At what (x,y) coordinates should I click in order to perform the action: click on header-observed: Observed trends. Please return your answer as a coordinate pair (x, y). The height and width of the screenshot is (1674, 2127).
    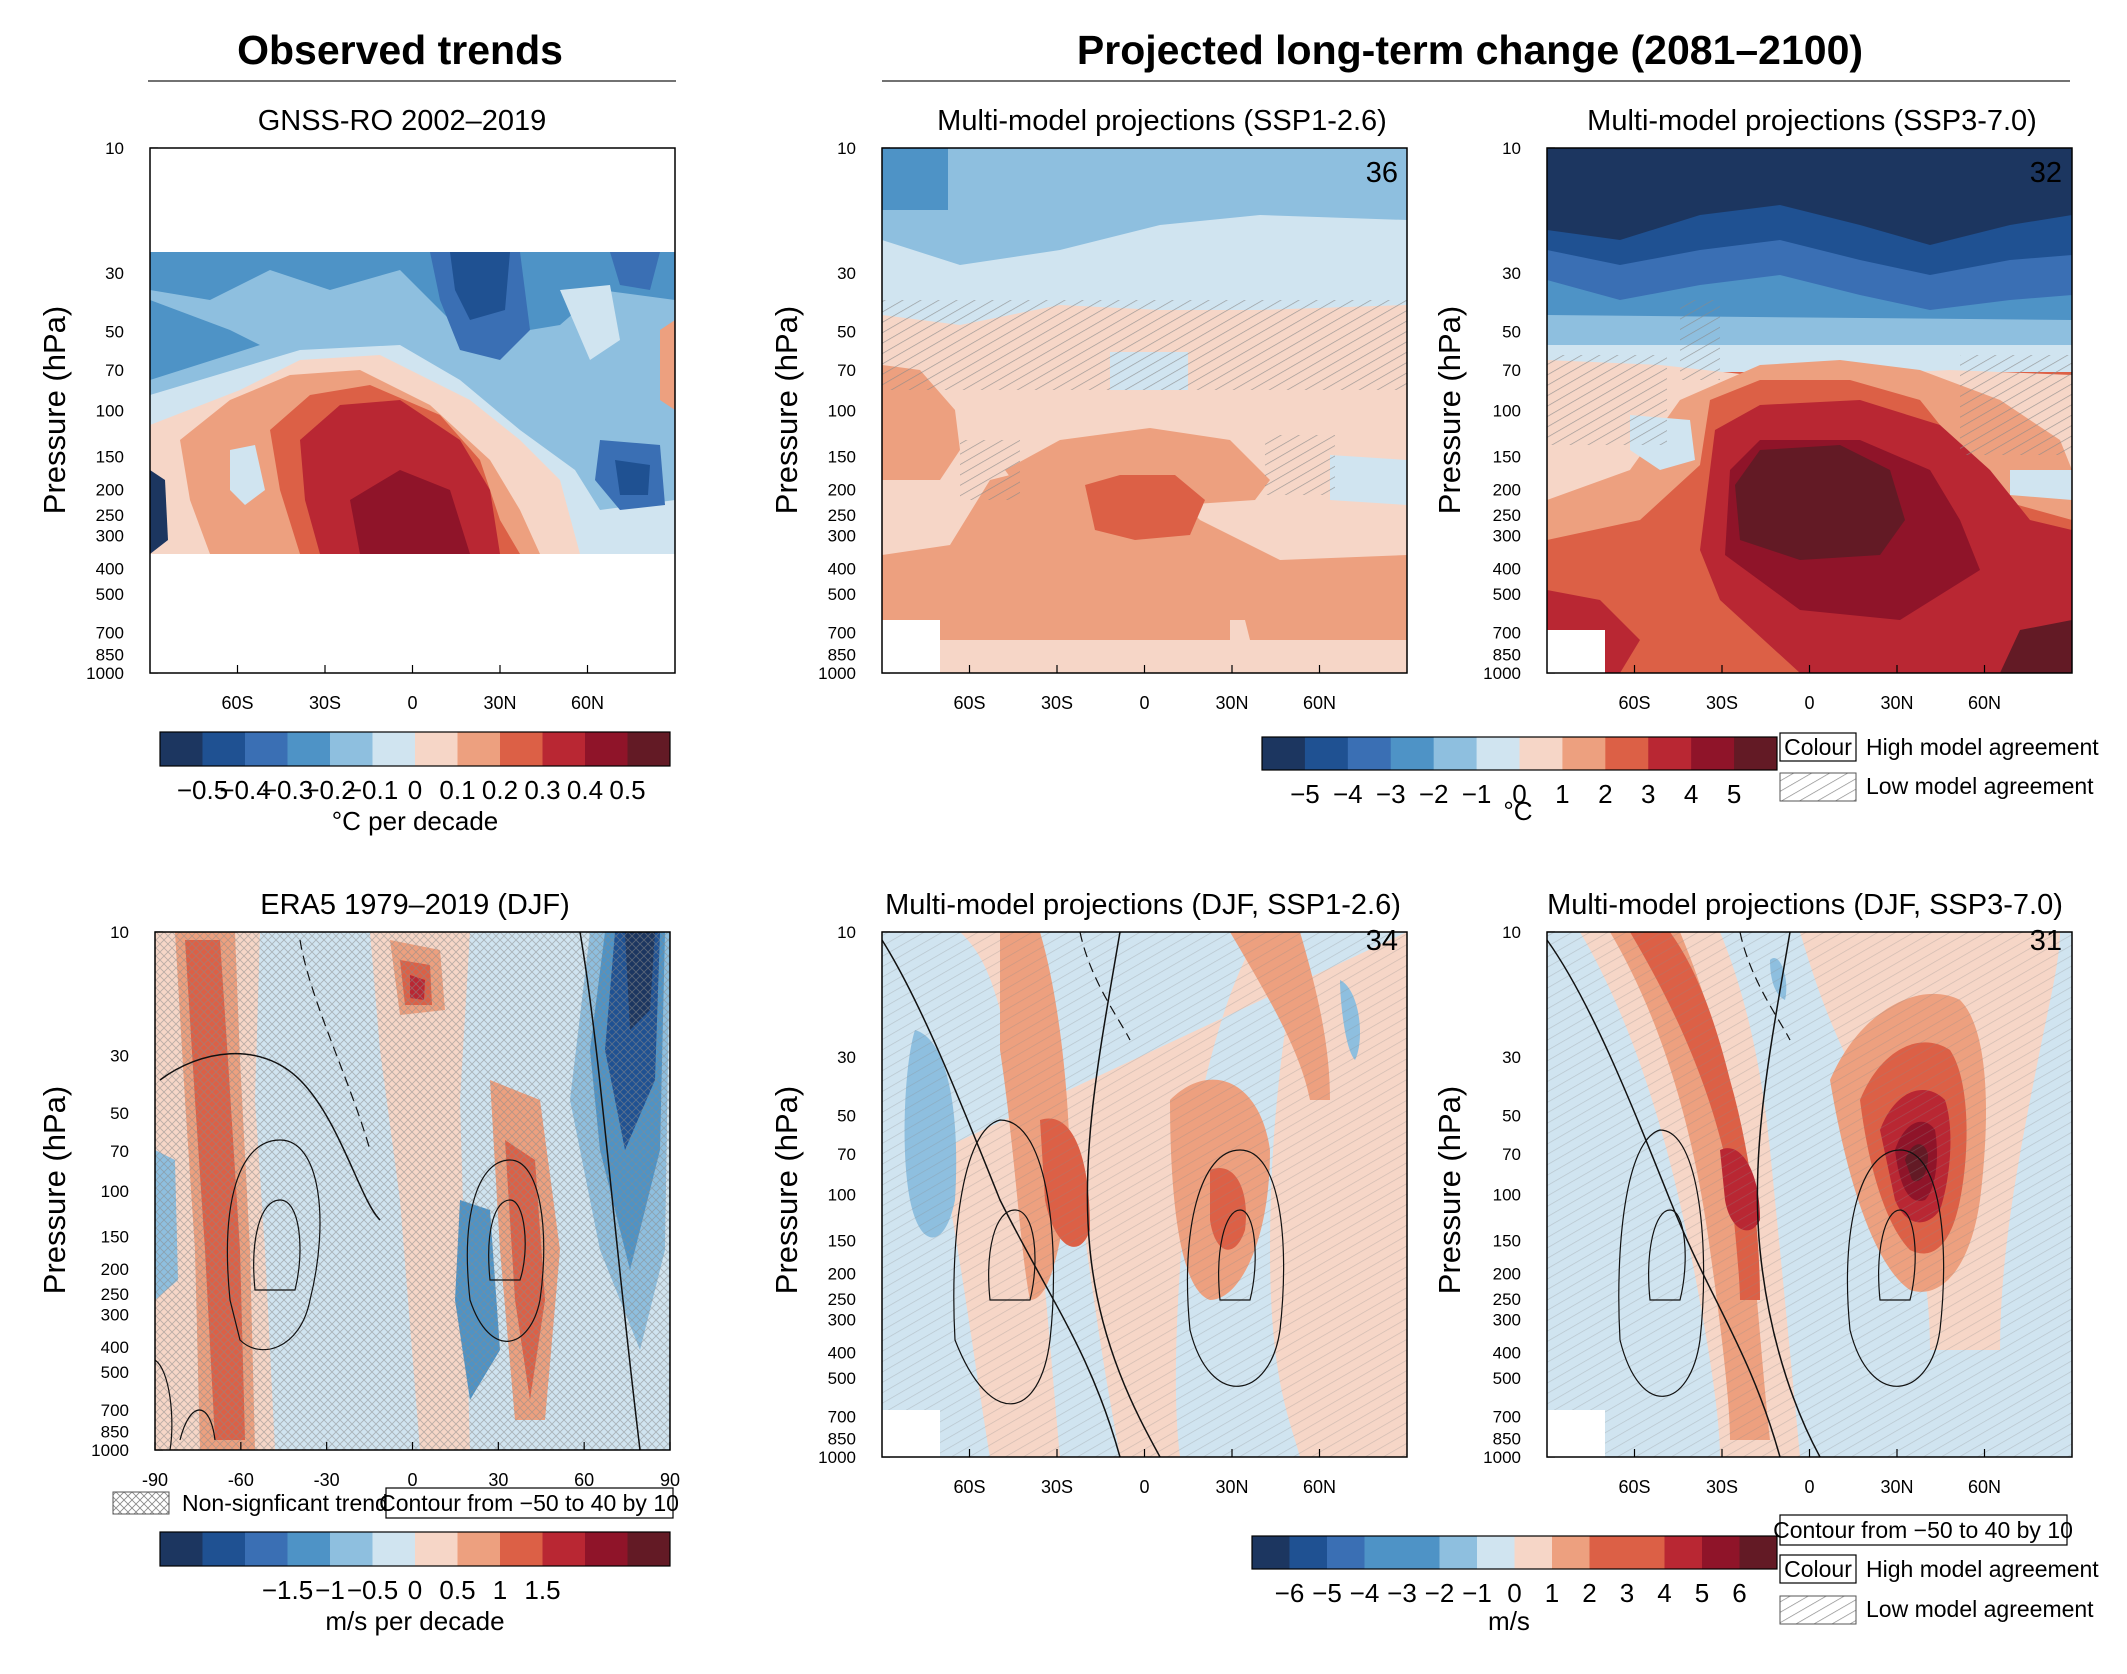
    Looking at the image, I should click on (400, 50).